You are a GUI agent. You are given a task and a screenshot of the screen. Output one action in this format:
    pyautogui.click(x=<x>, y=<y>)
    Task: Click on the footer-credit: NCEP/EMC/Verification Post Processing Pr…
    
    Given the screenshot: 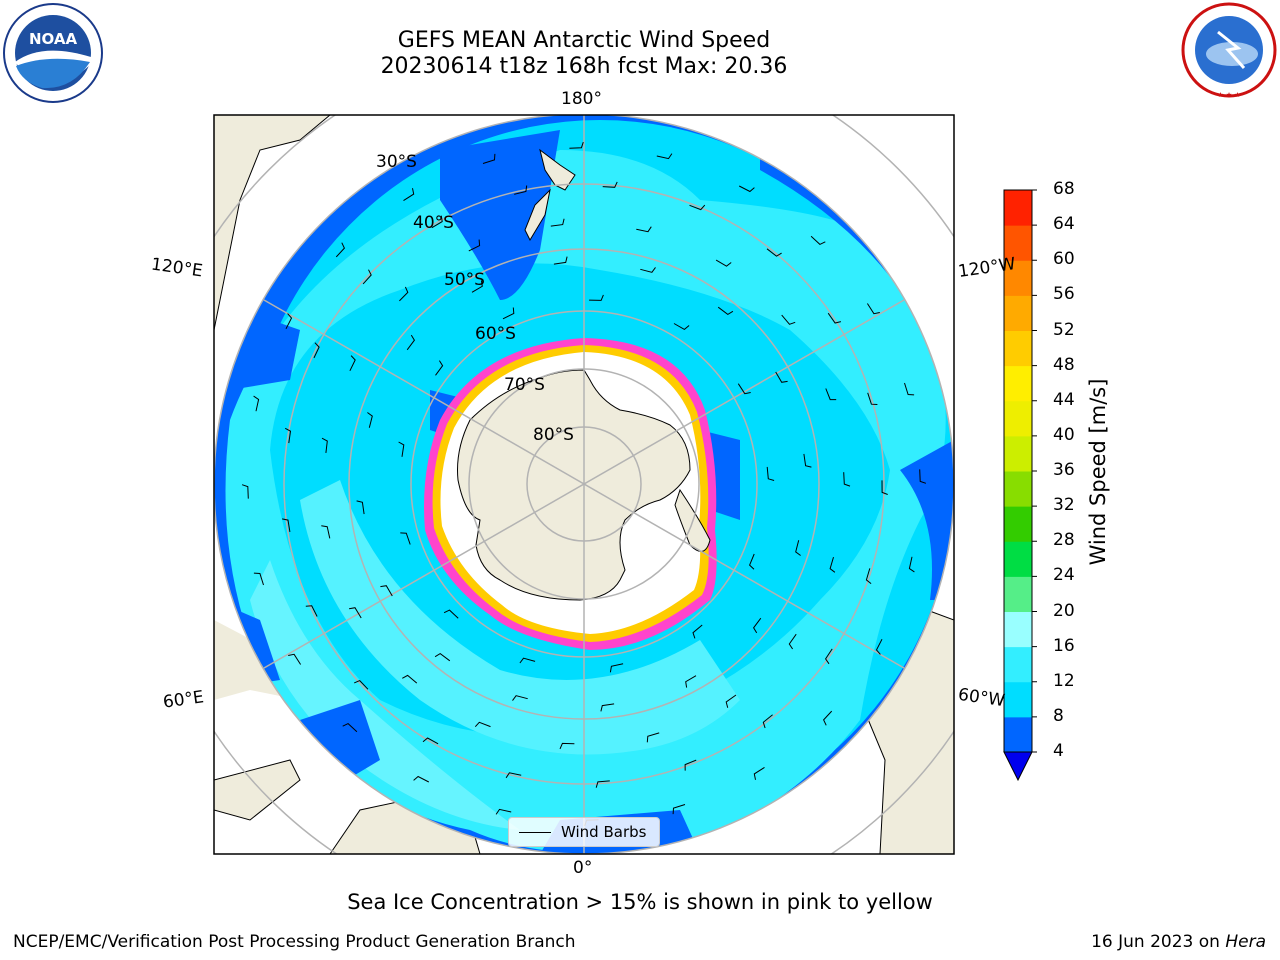 What is the action you would take?
    pyautogui.click(x=294, y=942)
    